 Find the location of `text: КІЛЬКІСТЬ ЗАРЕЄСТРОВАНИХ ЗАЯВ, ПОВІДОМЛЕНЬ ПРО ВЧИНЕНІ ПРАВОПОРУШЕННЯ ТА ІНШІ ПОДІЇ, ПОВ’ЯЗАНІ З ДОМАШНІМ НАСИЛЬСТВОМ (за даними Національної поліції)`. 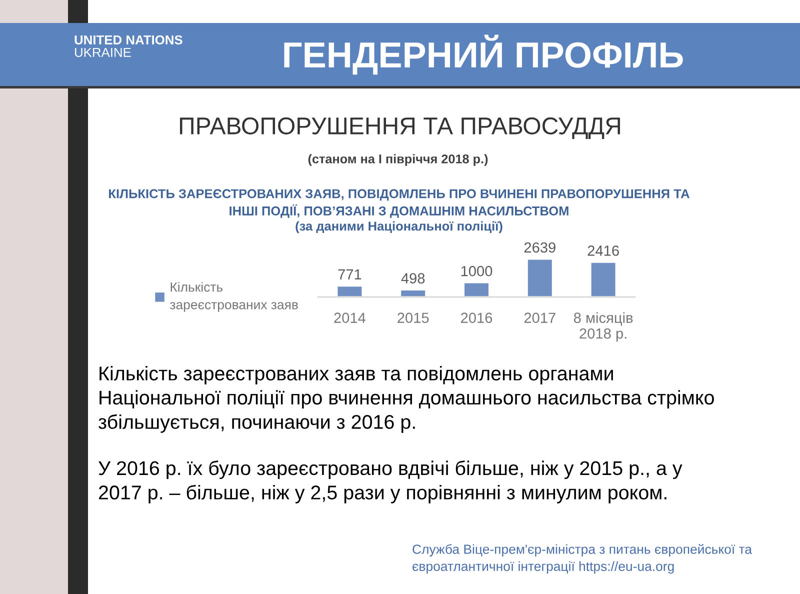

text: КІЛЬКІСТЬ ЗАРЕЄСТРОВАНИХ ЗАЯВ, ПОВІДОМЛЕНЬ ПРО ВЧИНЕНІ ПРАВОПОРУШЕННЯ ТА ІНШІ ПОДІЇ, ПОВ’ЯЗАНІ З ДОМАШНІМ НАСИЛЬСТВОМ (за даними Національної поліції) is located at coordinates (399, 211).